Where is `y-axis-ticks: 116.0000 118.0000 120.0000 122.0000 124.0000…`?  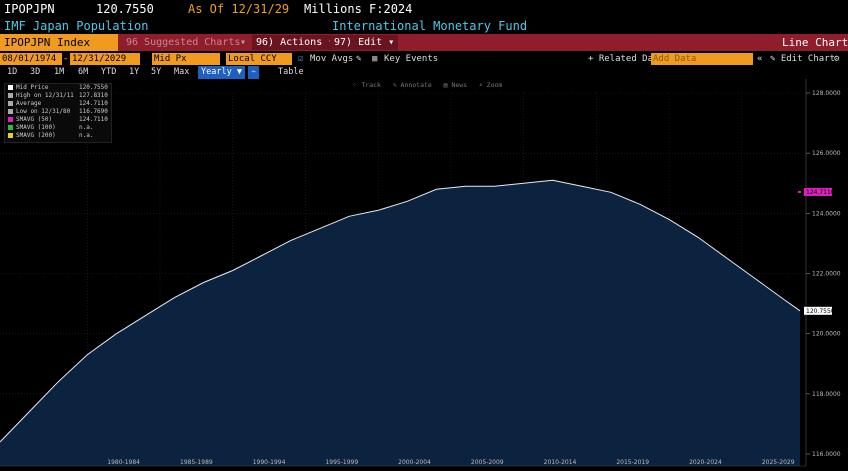
y-axis-ticks: 116.0000 118.0000 120.0000 122.0000 124.0000… is located at coordinates (823, 274).